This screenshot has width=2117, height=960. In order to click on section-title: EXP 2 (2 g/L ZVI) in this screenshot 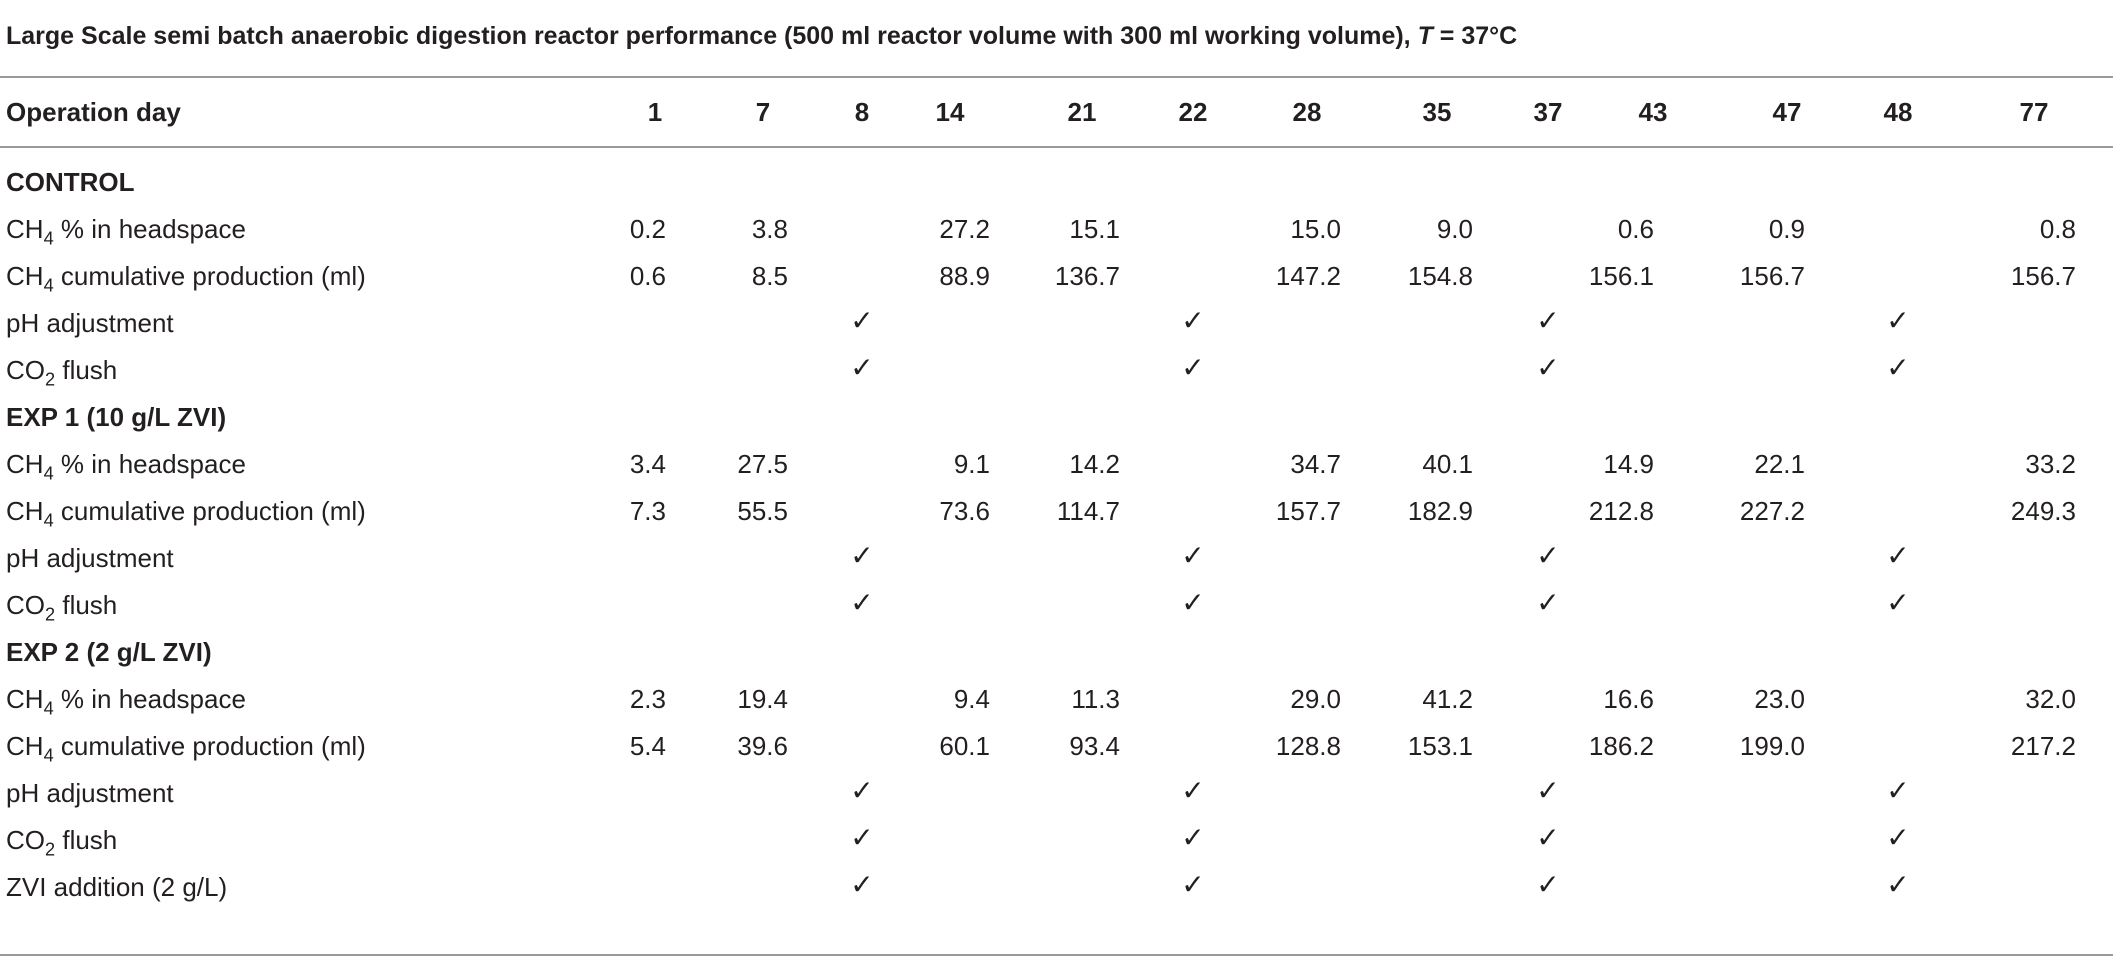, I will do `click(109, 652)`.